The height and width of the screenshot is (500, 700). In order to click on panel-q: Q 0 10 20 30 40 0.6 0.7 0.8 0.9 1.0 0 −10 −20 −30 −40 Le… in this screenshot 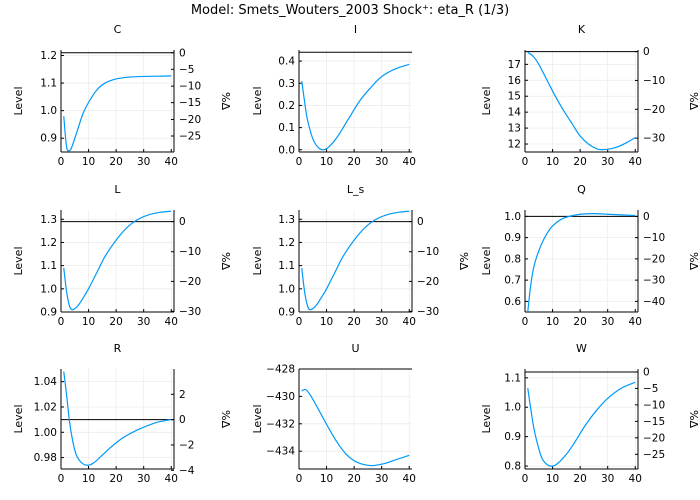, I will do `click(590, 255)`.